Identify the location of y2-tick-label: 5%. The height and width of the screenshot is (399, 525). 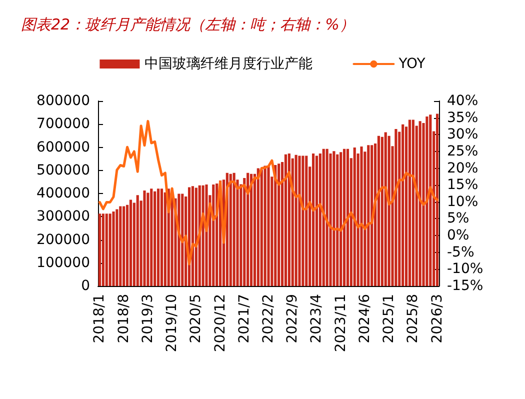
(458, 218).